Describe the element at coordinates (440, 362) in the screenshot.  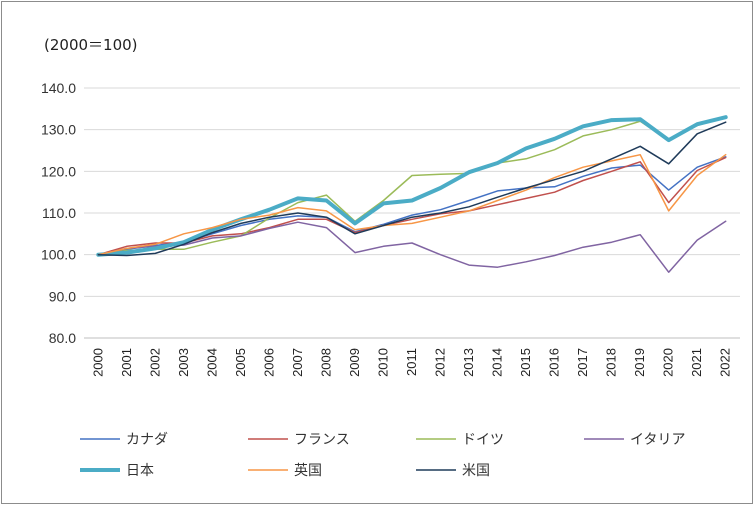
I see `x-tick-label: 2012` at that location.